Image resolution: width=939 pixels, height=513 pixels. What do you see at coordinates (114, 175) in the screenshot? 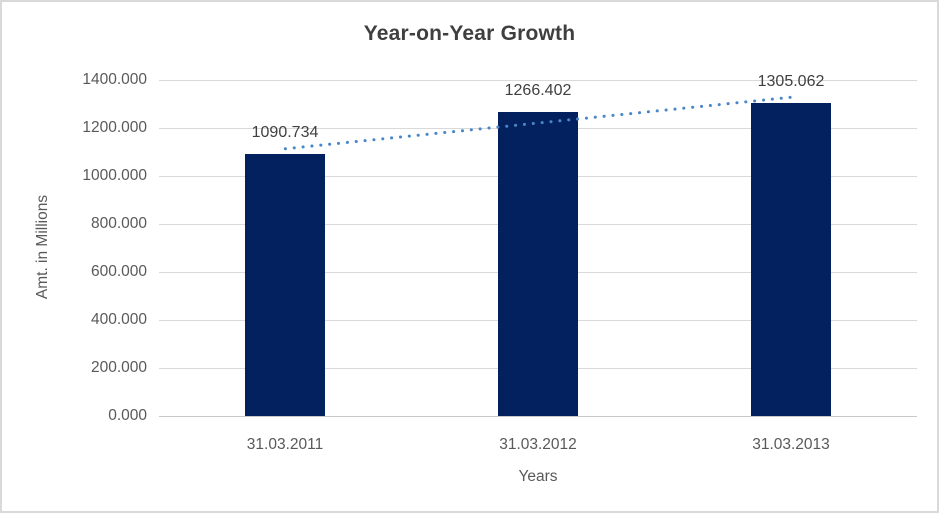
I see `y-axis-tick-label: 1000.000` at bounding box center [114, 175].